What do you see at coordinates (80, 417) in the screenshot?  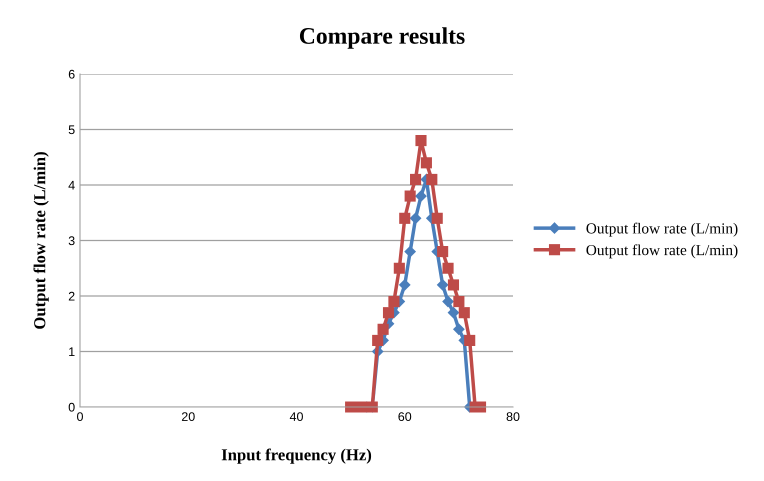 I see `x-tick-label: 0` at bounding box center [80, 417].